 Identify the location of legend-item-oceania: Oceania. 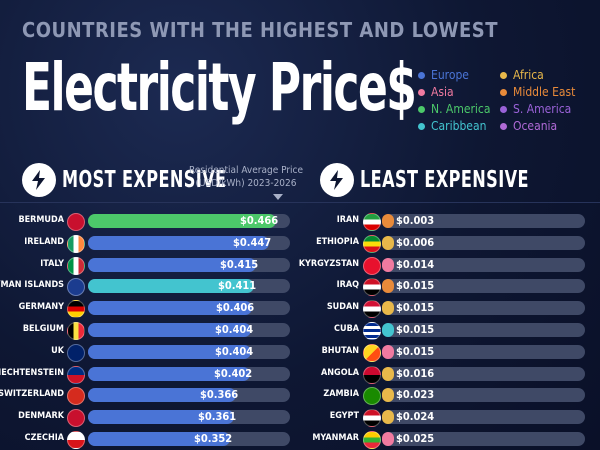
(528, 126).